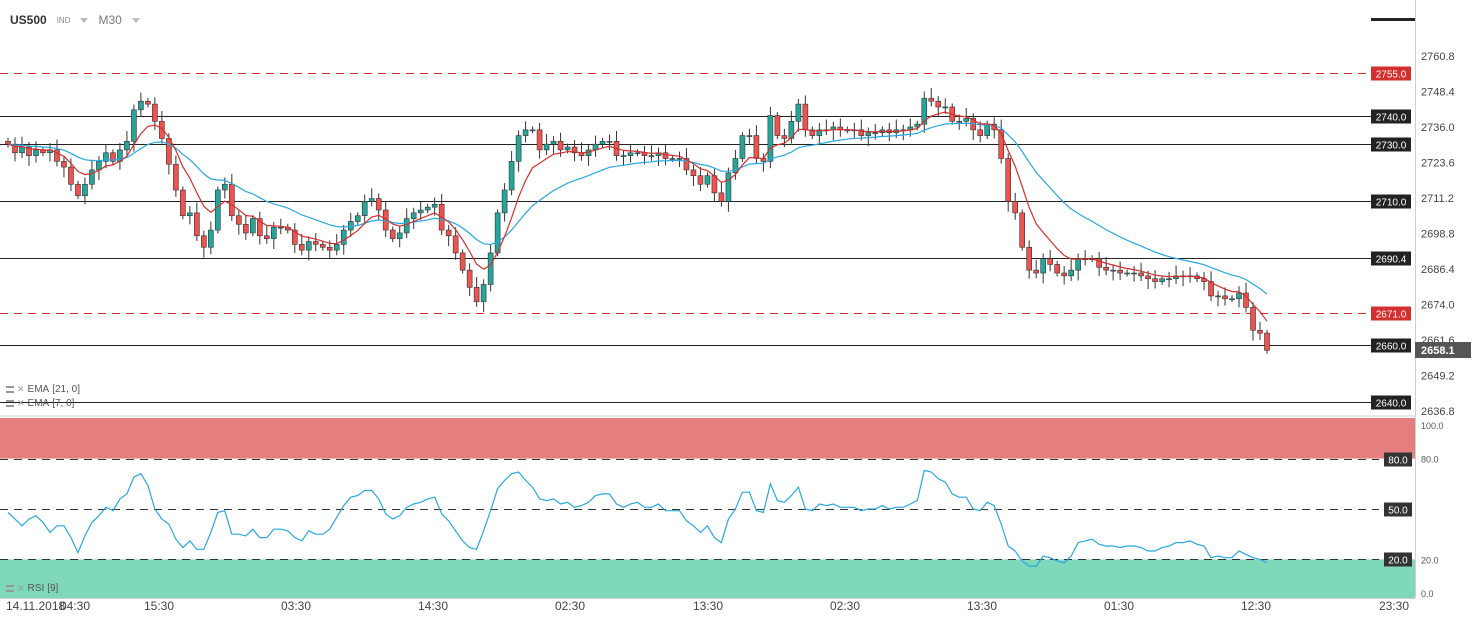  What do you see at coordinates (75, 20) in the screenshot?
I see `instrument-toolbar: US500 IND M30` at bounding box center [75, 20].